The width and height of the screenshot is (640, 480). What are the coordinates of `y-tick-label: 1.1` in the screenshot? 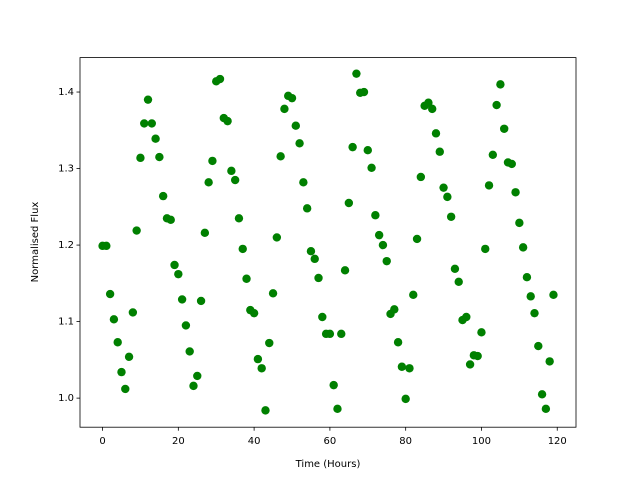 It's located at (66, 322).